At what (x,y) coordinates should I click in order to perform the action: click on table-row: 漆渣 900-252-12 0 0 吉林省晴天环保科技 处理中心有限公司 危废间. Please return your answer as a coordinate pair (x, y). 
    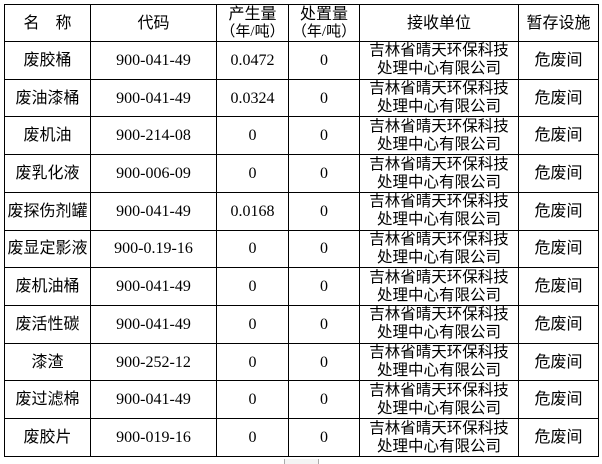
    Looking at the image, I should click on (301, 362).